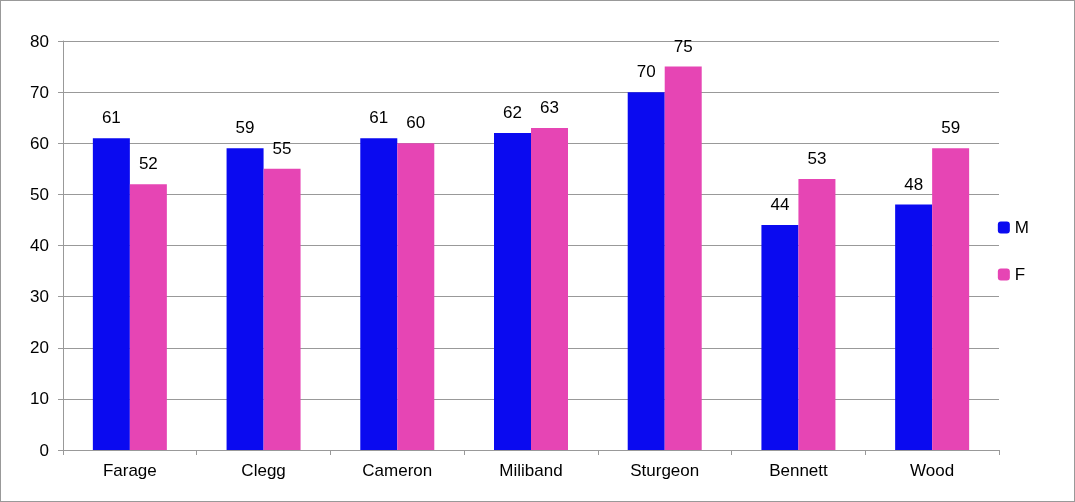 The image size is (1075, 502). I want to click on y-tick-label: 20, so click(39, 348).